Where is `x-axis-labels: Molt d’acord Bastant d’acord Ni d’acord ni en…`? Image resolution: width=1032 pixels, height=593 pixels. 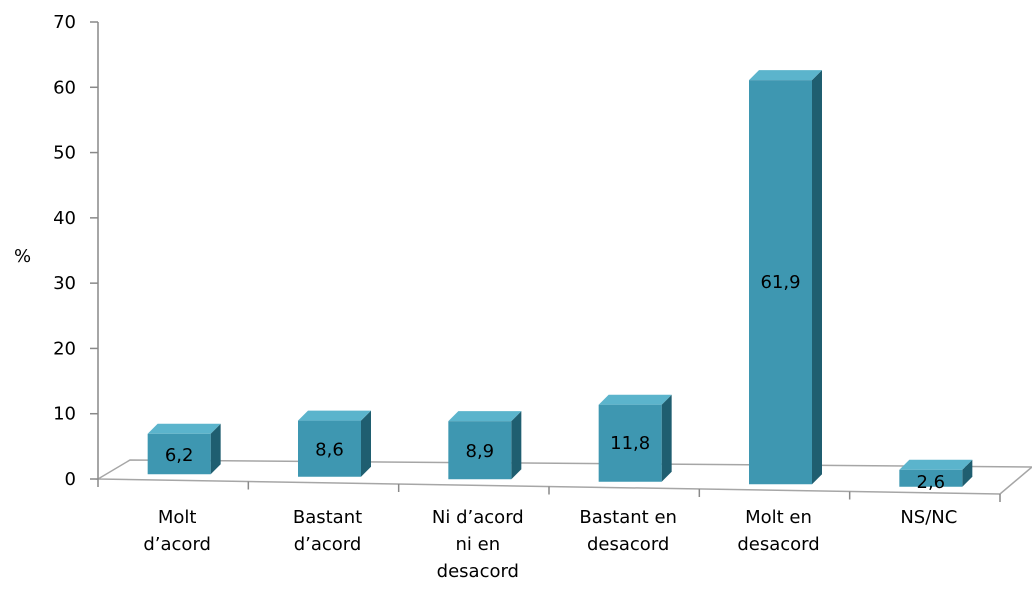
x-axis-labels: Molt d’acord Bastant d’acord Ni d’acord ni en… is located at coordinates (550, 544).